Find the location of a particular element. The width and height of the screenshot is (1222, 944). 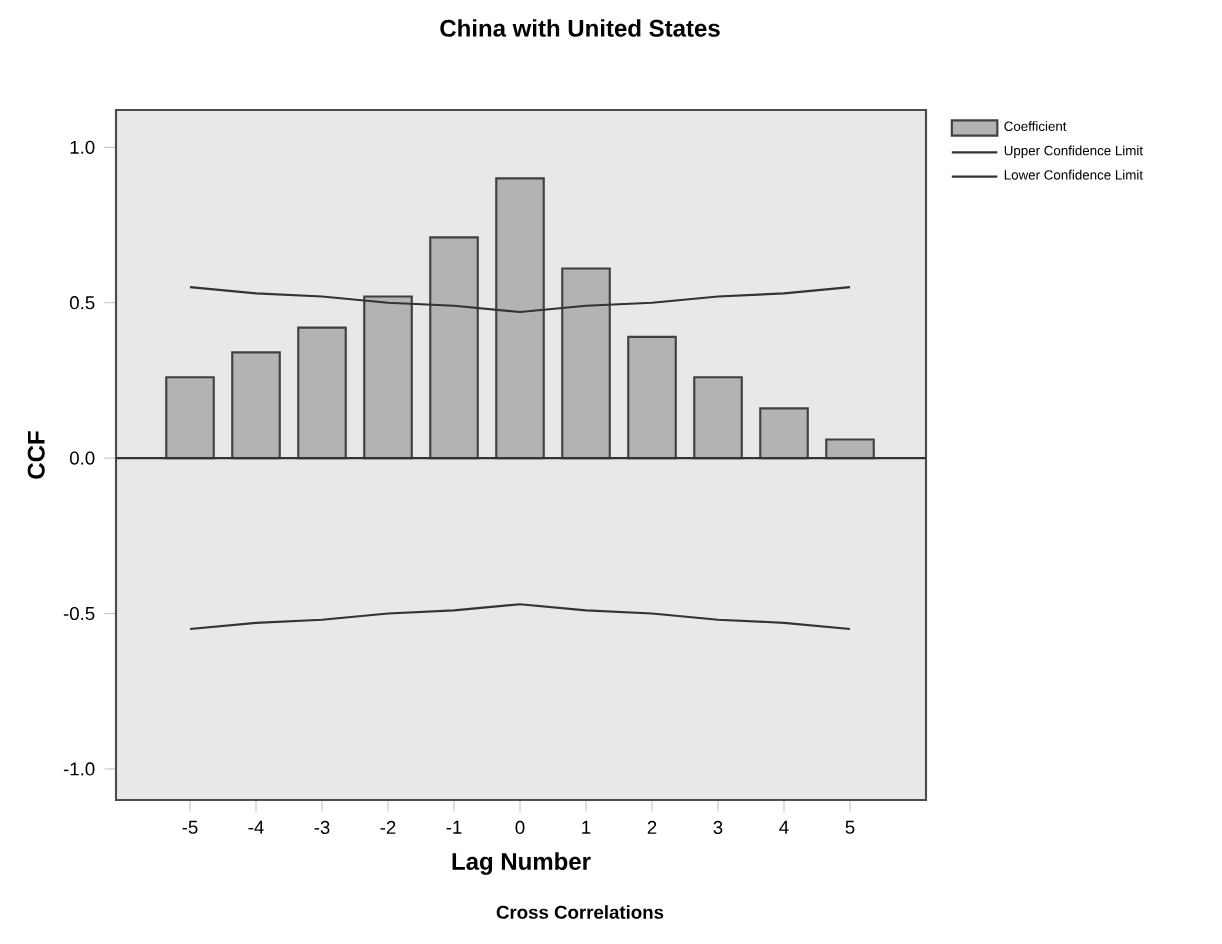

y-tick-label: 0.5 is located at coordinates (82, 303).